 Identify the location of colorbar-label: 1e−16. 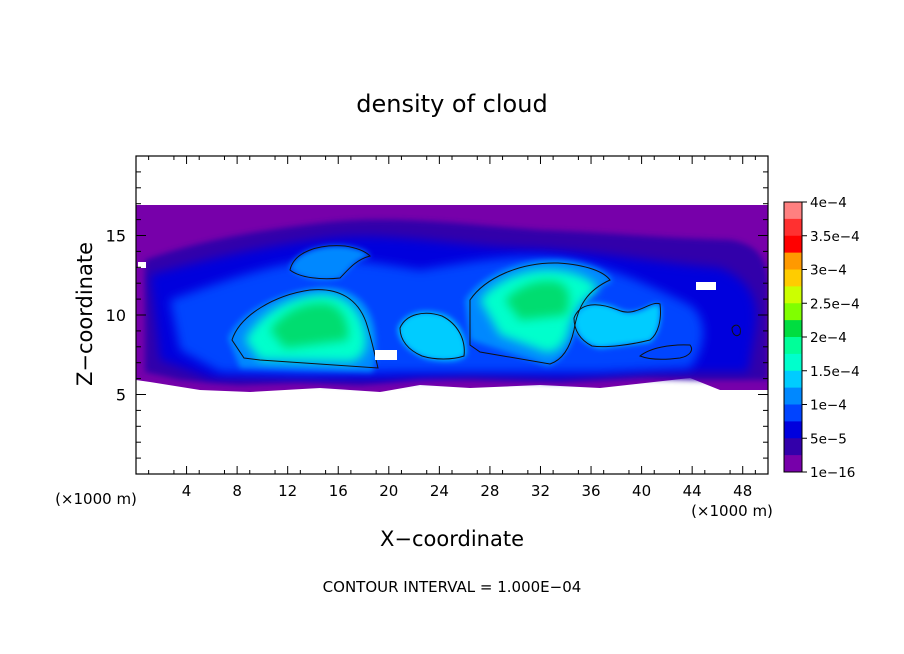
(832, 473).